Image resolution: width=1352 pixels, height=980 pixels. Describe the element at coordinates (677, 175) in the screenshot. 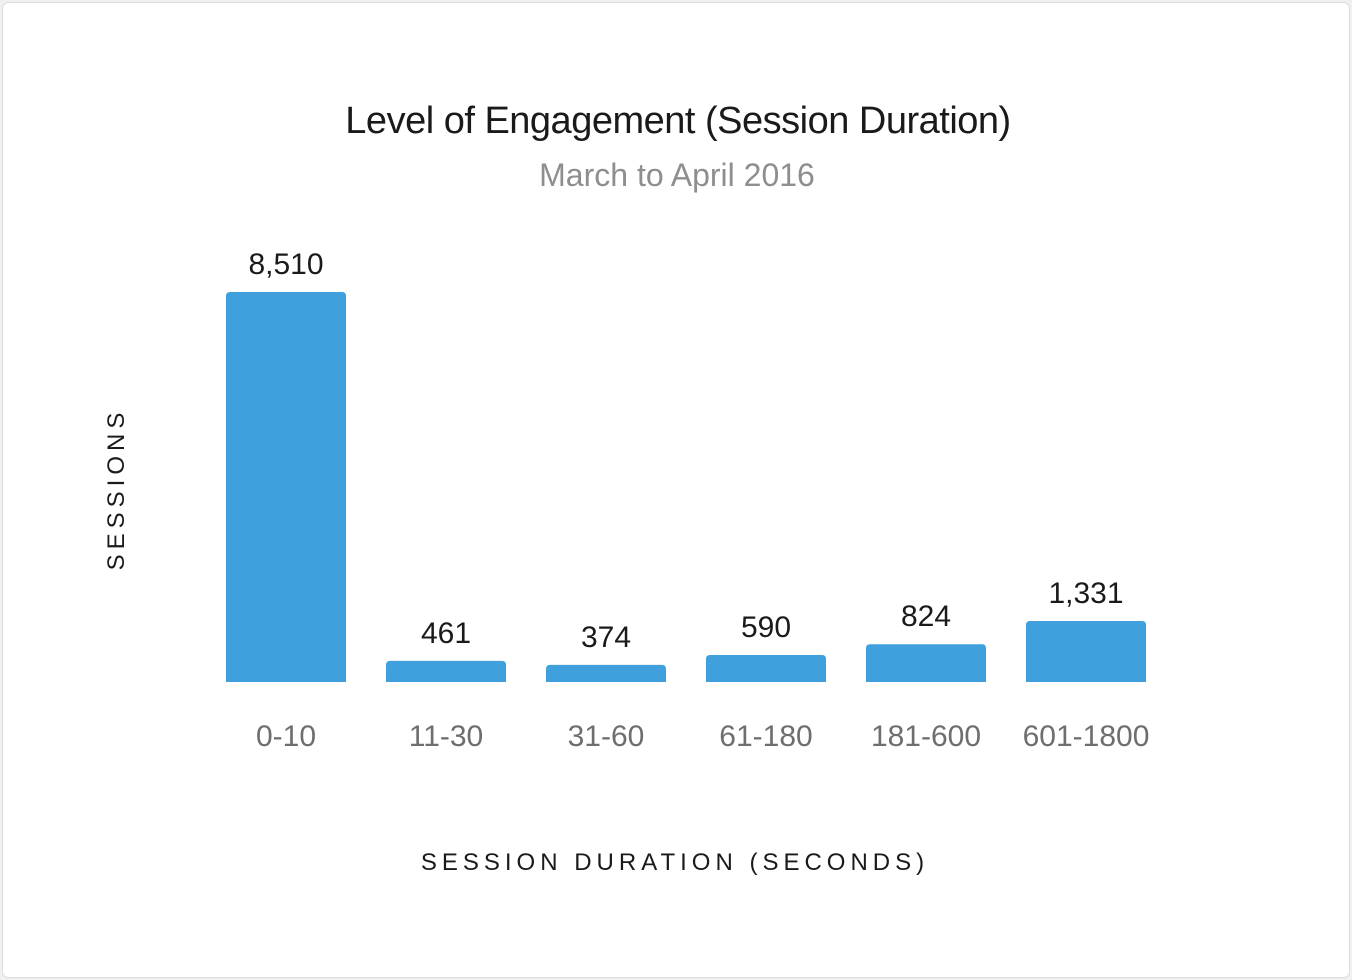

I see `chart-subtitle: March to April 2016` at that location.